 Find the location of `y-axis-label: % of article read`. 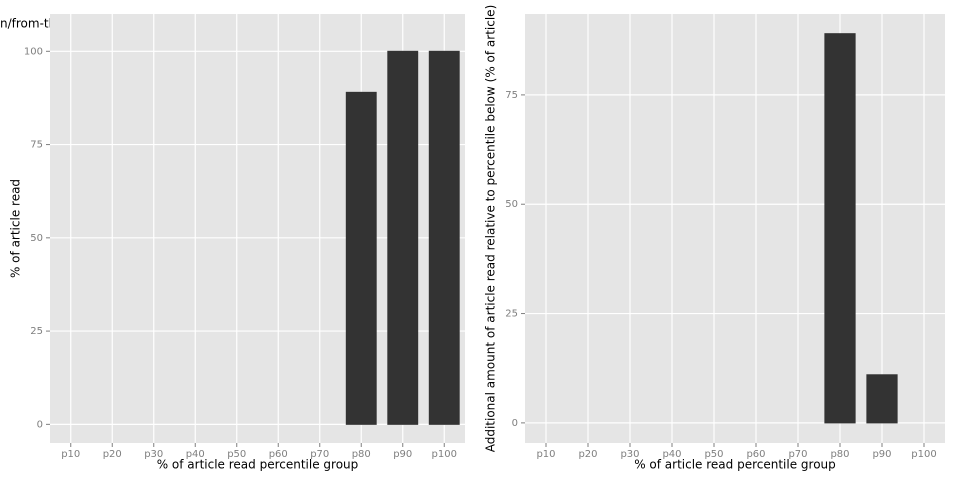

y-axis-label: % of article read is located at coordinates (16, 228).